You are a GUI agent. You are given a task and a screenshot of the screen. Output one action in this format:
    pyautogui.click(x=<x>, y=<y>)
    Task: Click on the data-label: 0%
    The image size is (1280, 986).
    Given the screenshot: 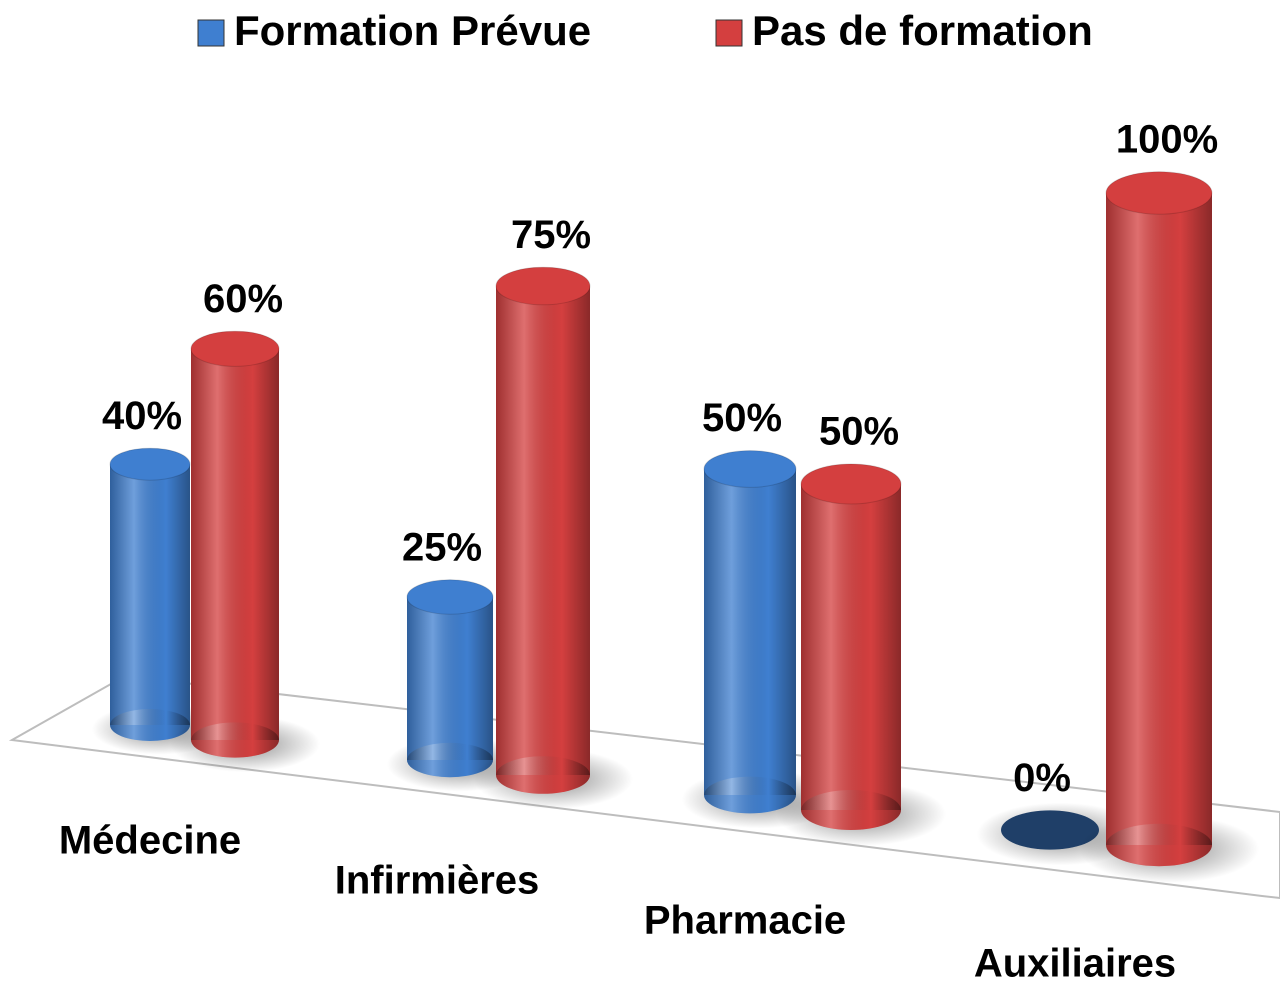 What is the action you would take?
    pyautogui.click(x=1042, y=778)
    